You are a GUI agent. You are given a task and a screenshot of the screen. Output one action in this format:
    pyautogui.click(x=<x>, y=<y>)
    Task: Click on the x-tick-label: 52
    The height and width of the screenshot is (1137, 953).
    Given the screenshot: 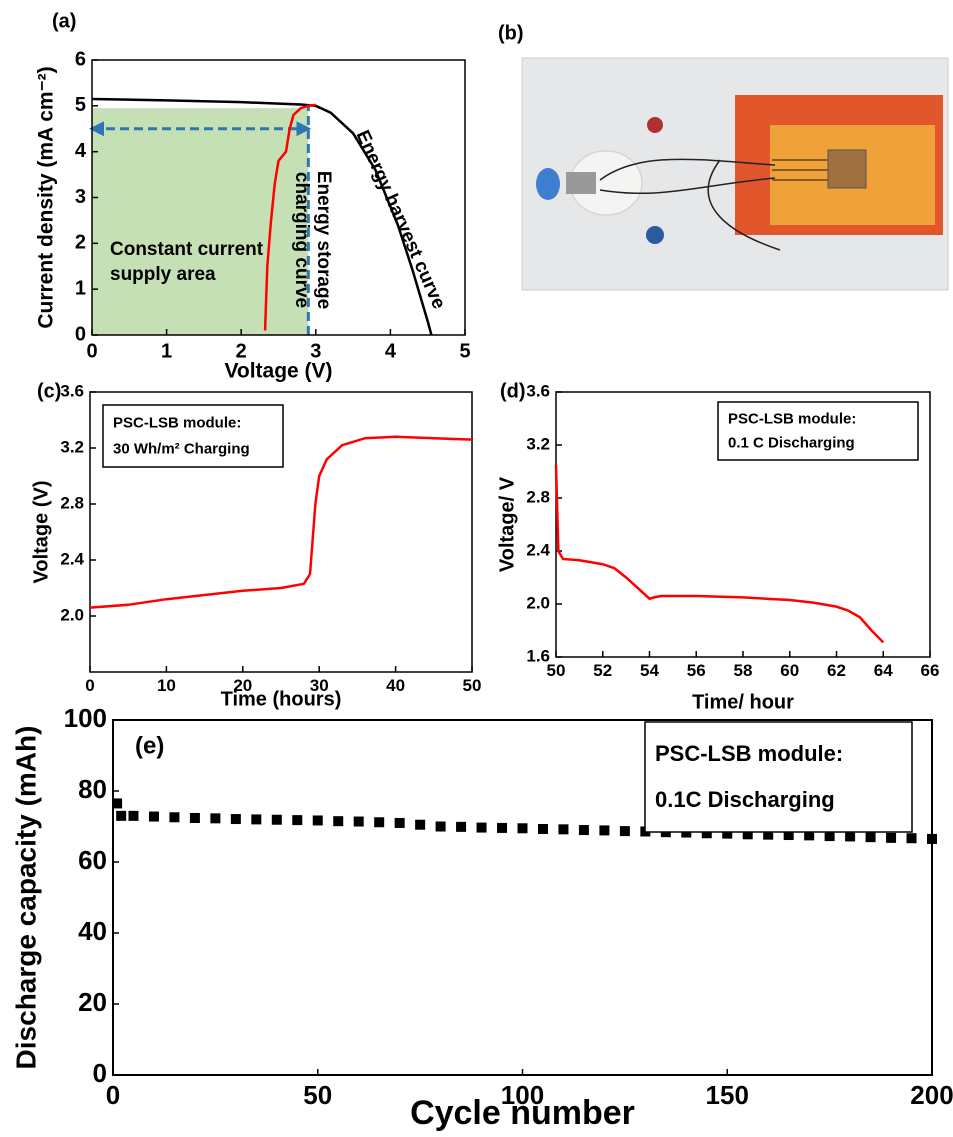 What is the action you would take?
    pyautogui.click(x=602, y=670)
    